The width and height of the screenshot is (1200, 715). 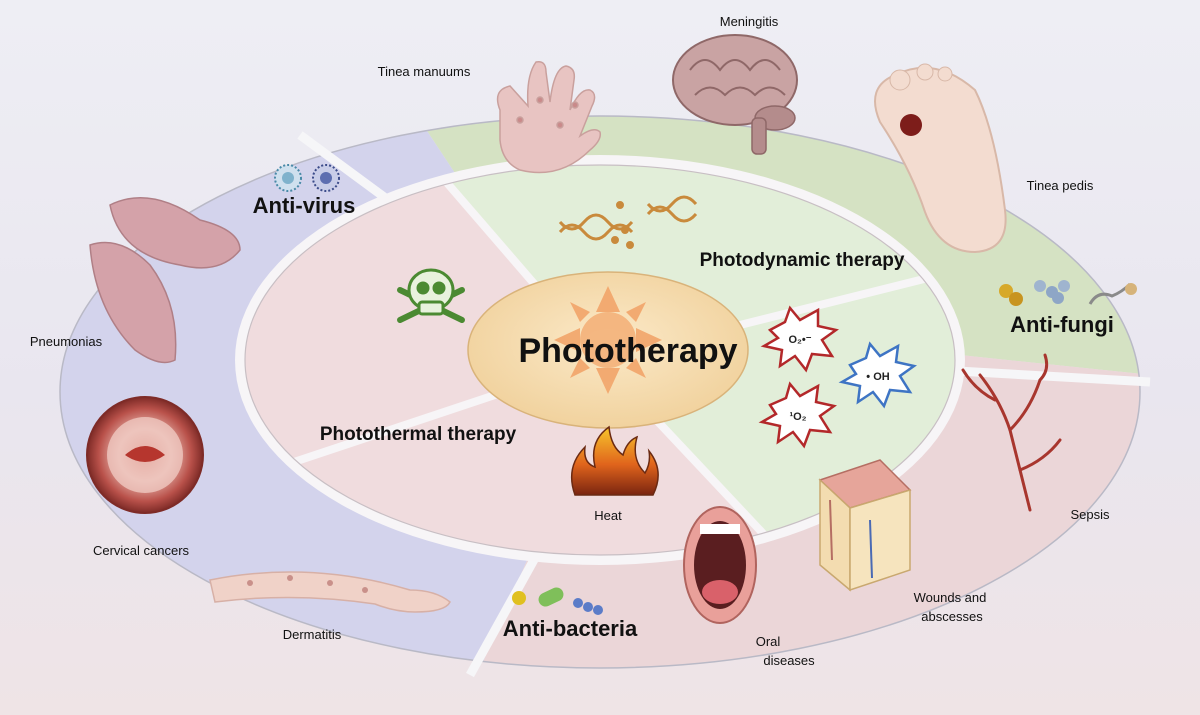 I want to click on mouth-illustration, so click(x=720, y=565).